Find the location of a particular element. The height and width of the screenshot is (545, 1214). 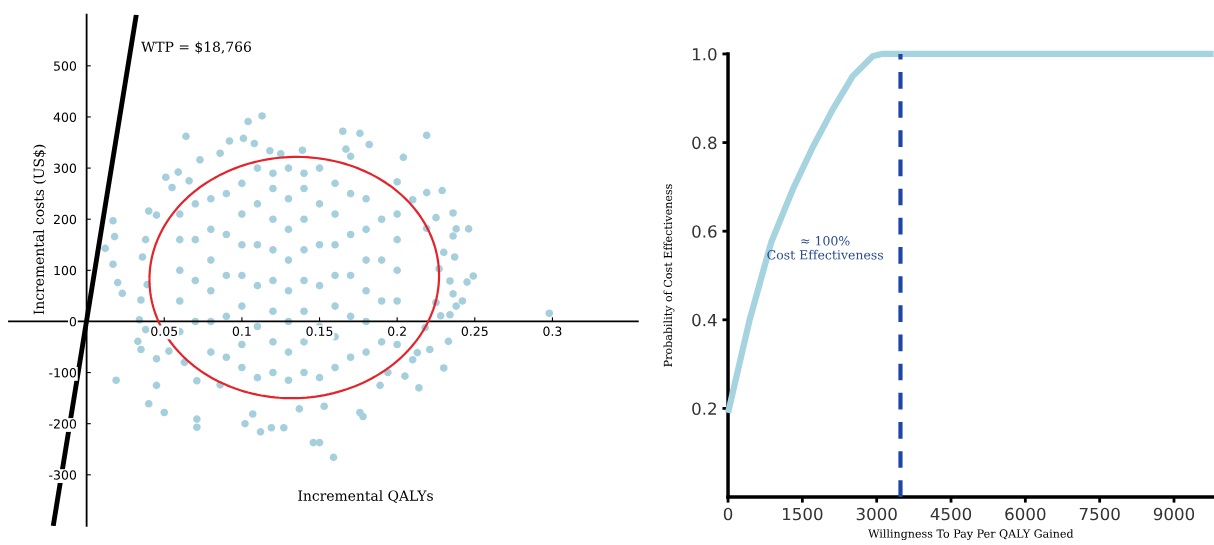

y-tick-label: 0.8 is located at coordinates (704, 143).